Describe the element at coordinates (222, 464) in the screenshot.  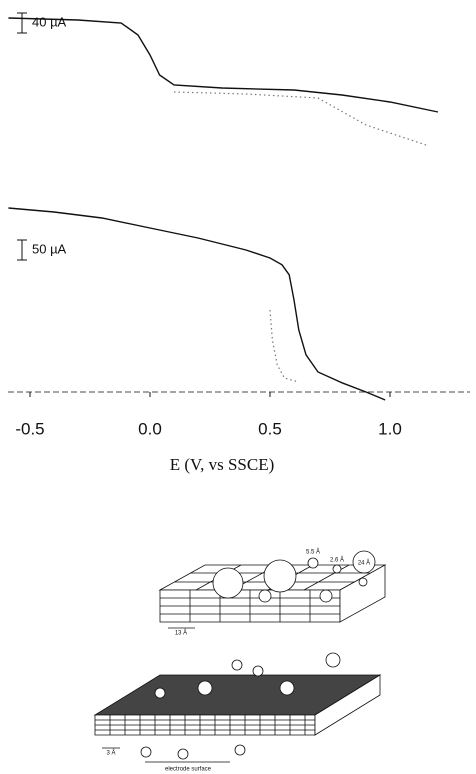
I see `x-axis-label: E (V, vs SSCE)` at that location.